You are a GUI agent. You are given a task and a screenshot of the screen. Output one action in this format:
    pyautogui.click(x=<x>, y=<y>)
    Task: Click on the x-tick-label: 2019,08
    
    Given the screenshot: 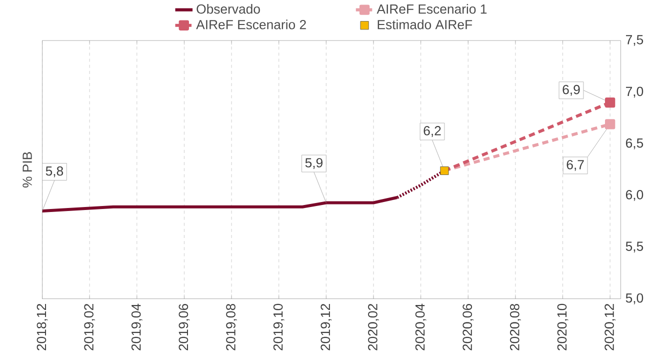 What is the action you would take?
    pyautogui.click(x=231, y=327)
    